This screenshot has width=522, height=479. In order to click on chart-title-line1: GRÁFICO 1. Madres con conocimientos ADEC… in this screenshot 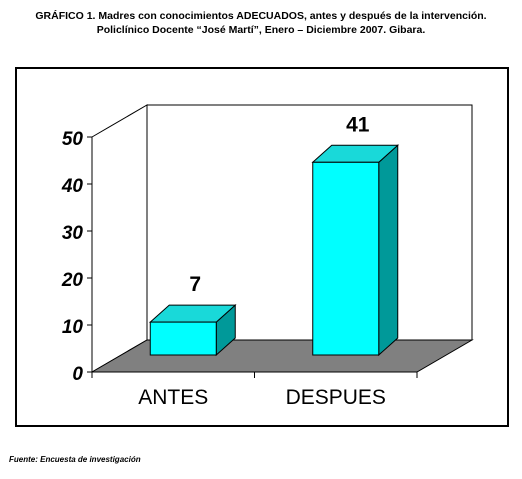, I will do `click(261, 16)`.